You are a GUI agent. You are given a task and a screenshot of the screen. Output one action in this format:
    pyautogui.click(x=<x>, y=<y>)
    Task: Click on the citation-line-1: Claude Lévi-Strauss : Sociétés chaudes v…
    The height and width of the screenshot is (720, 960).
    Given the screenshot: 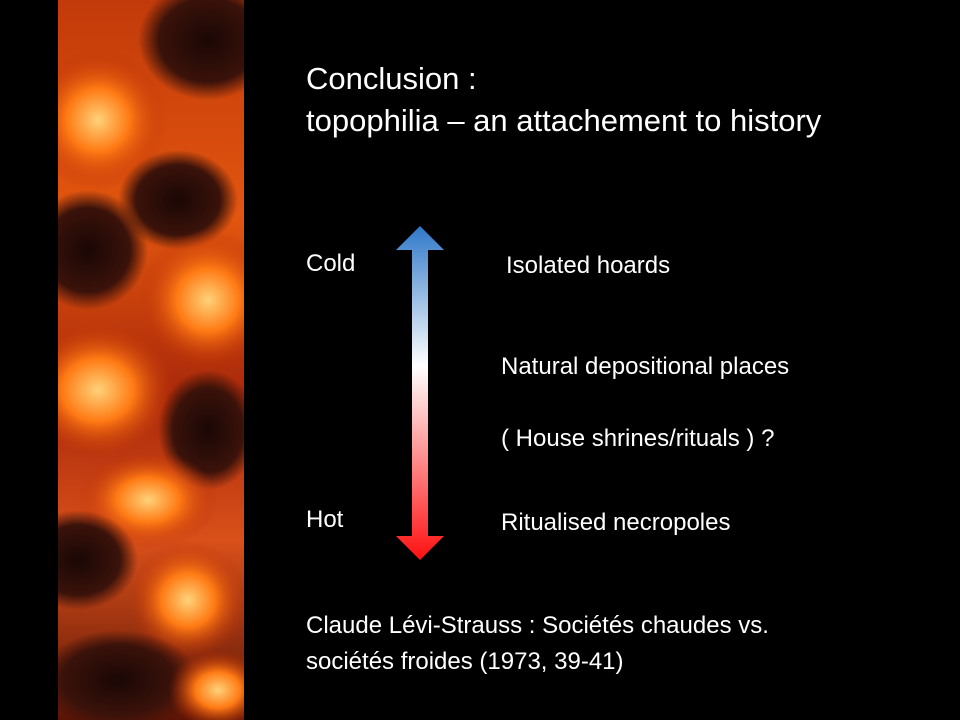 What is the action you would take?
    pyautogui.click(x=537, y=625)
    